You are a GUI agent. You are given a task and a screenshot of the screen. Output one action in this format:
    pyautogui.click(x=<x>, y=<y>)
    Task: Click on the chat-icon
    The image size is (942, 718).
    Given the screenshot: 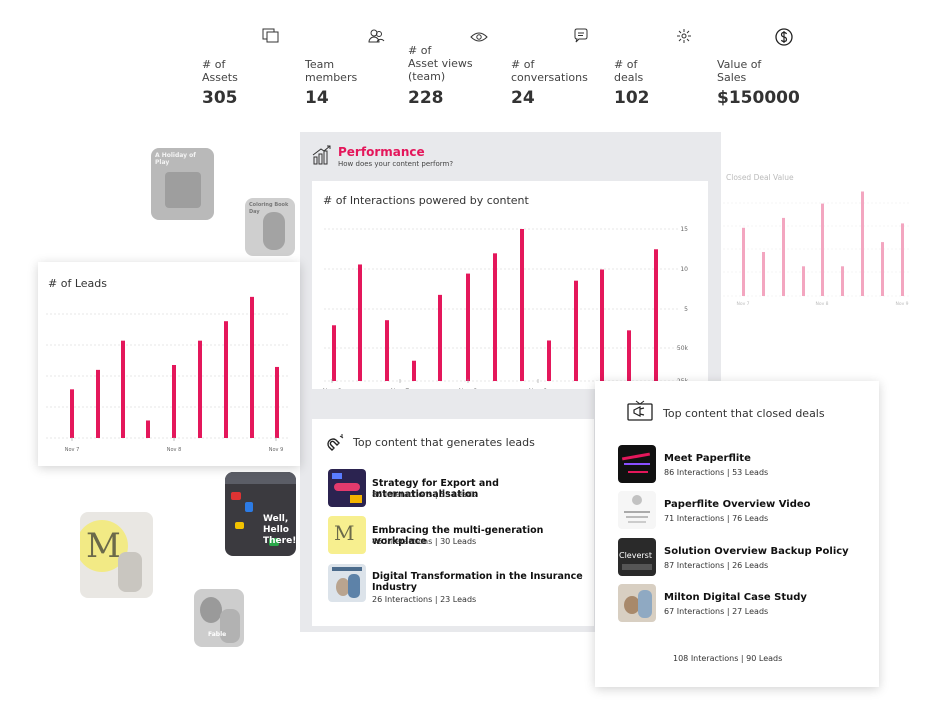 What is the action you would take?
    pyautogui.click(x=581, y=38)
    